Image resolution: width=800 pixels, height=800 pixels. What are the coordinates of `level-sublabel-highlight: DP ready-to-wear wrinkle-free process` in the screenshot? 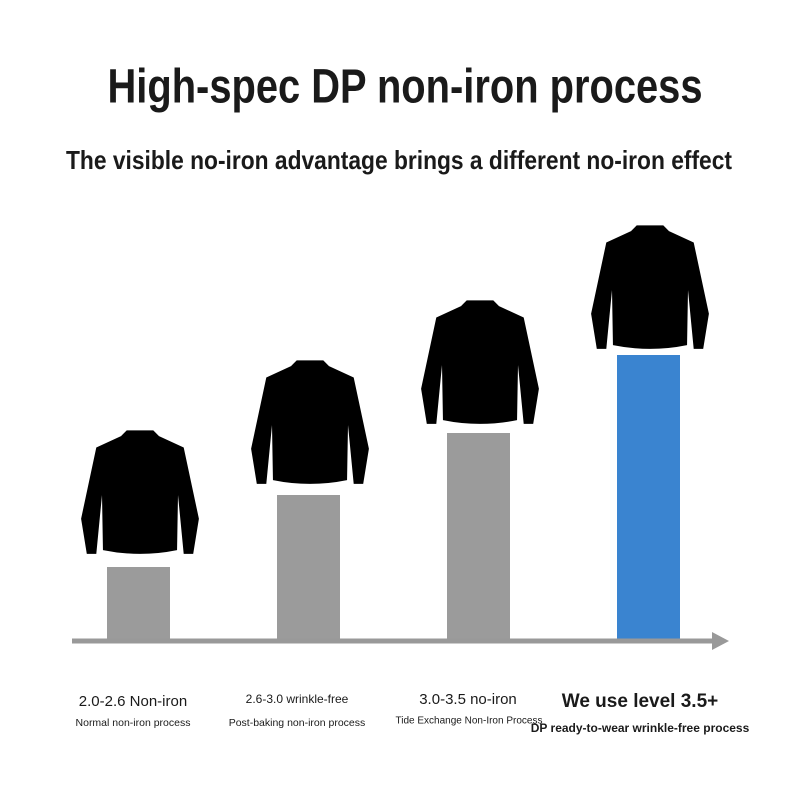 It's located at (640, 728).